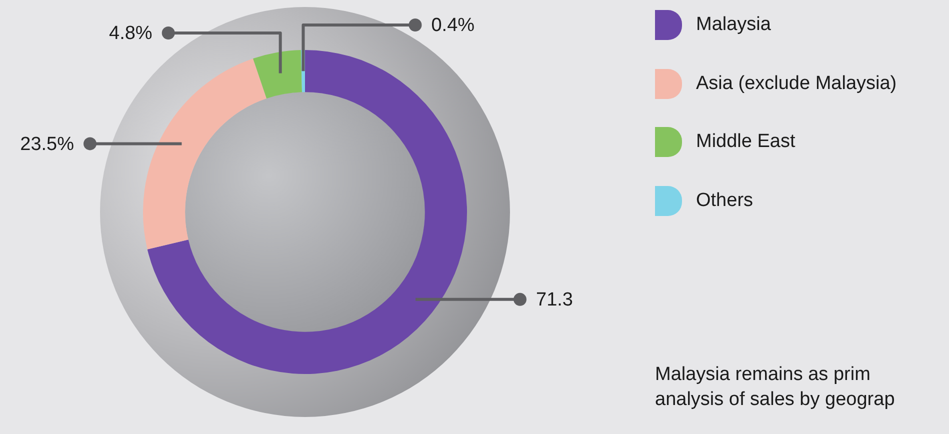  What do you see at coordinates (554, 300) in the screenshot?
I see `data-label: 71.3` at bounding box center [554, 300].